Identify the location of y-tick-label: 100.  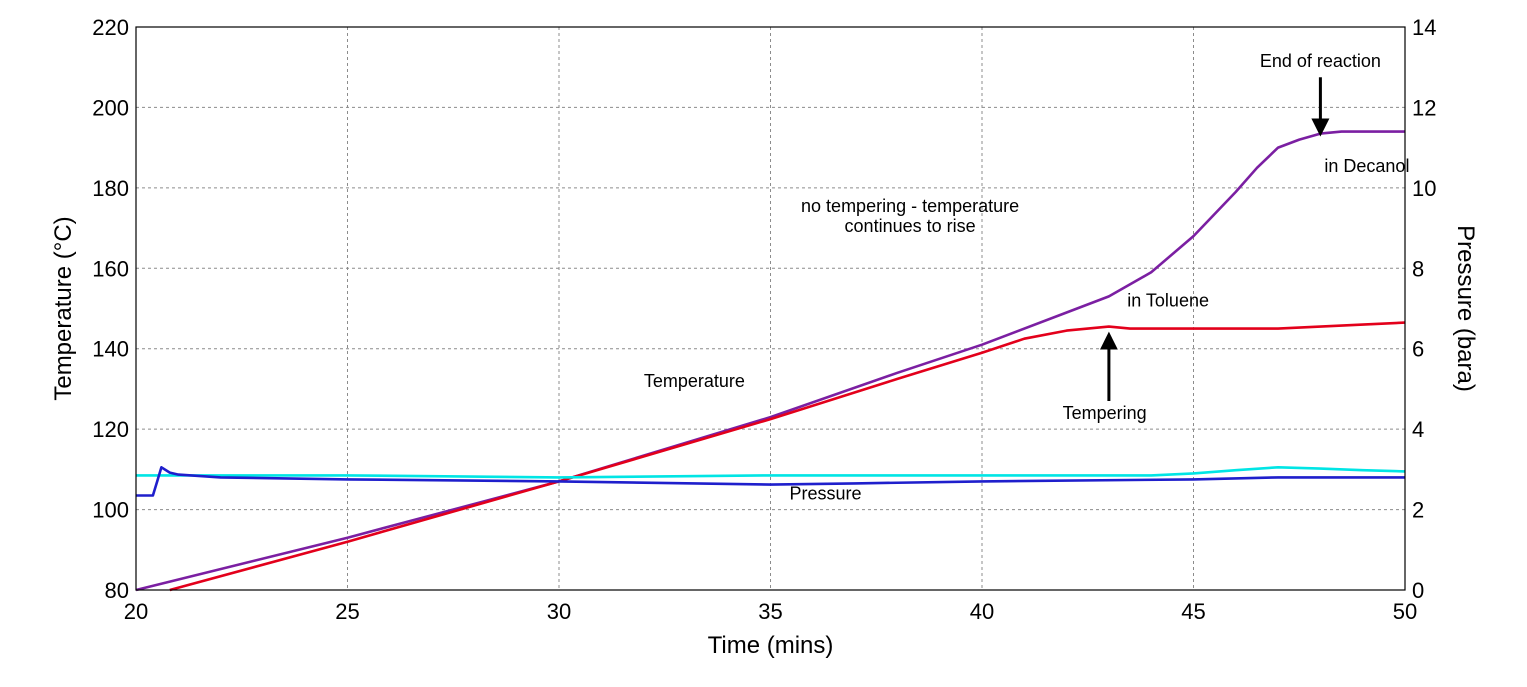
(110, 510).